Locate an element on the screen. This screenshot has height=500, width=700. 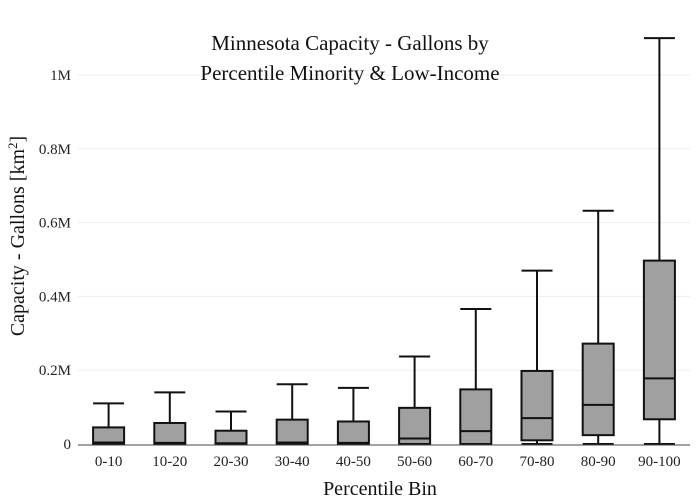
chart-title-line-2: Percentile Minority & Low-Income is located at coordinates (349, 73).